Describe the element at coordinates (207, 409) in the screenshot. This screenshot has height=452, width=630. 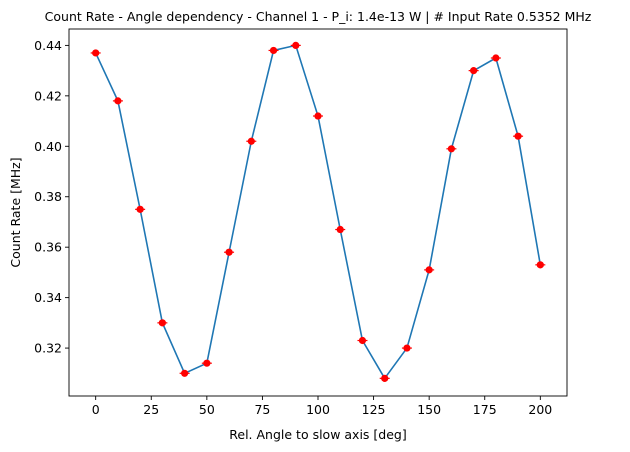
I see `x-tick-label: 50` at that location.